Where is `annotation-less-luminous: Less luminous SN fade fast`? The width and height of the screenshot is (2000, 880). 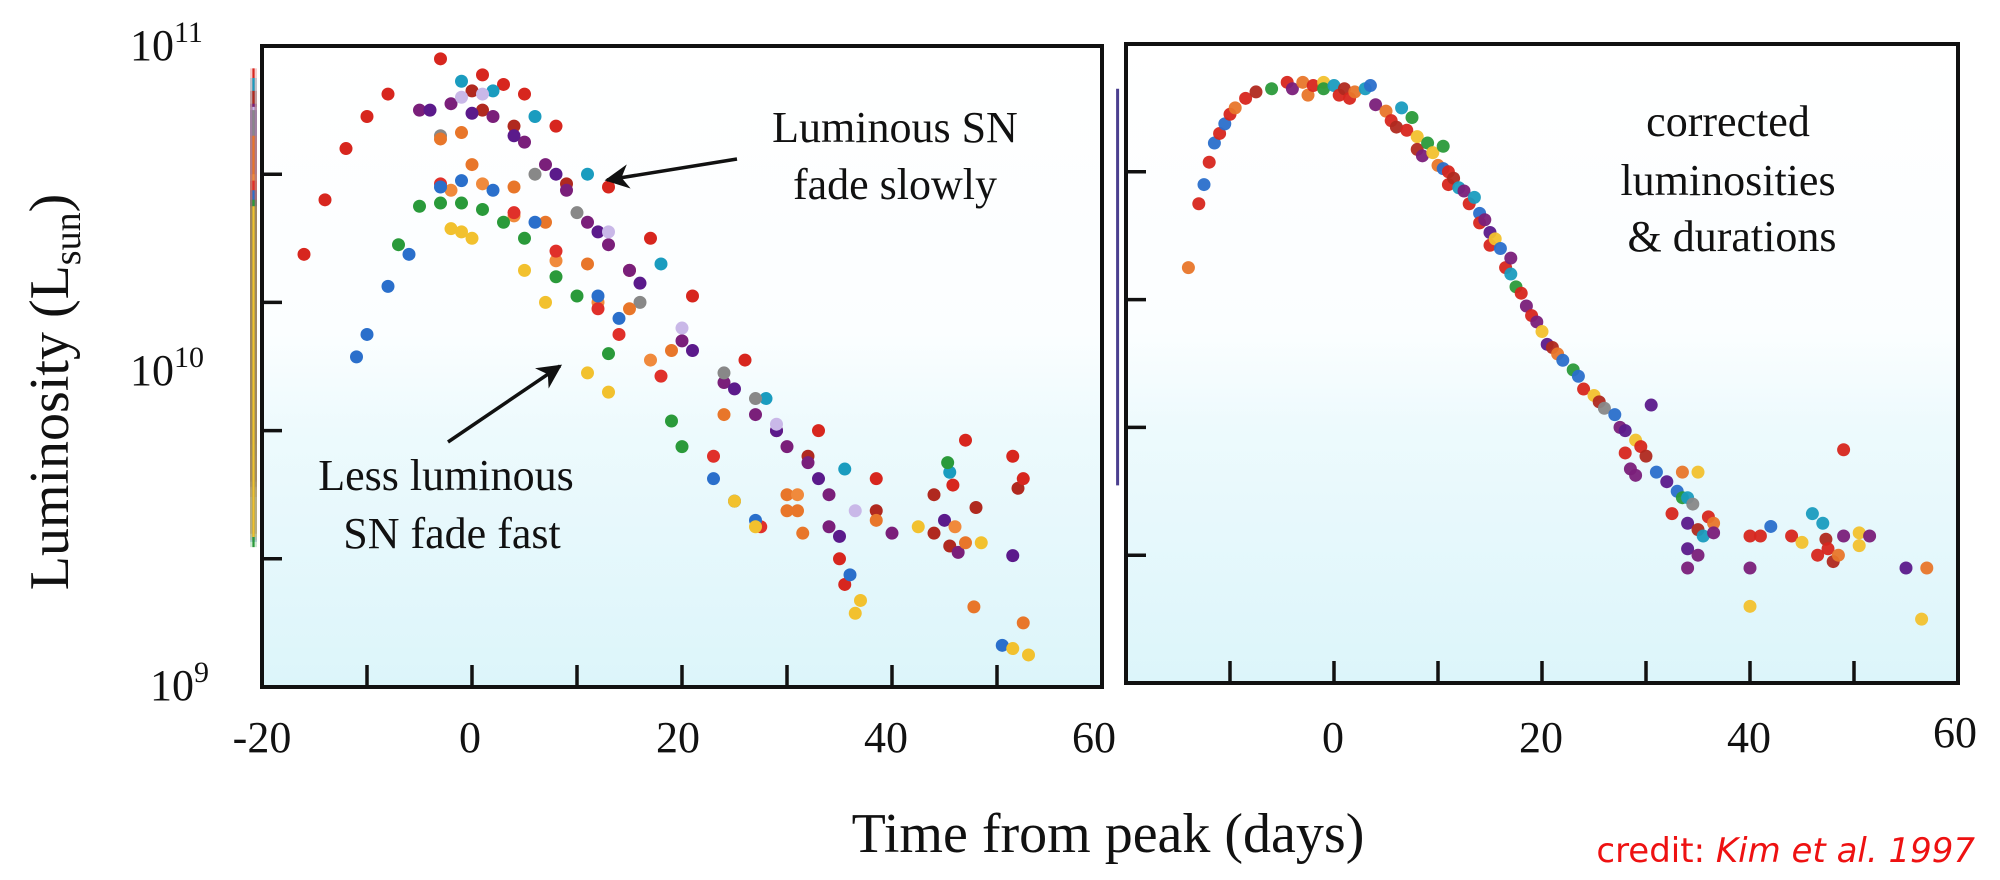
annotation-less-luminous: Less luminous SN fade fast is located at coordinates (446, 461).